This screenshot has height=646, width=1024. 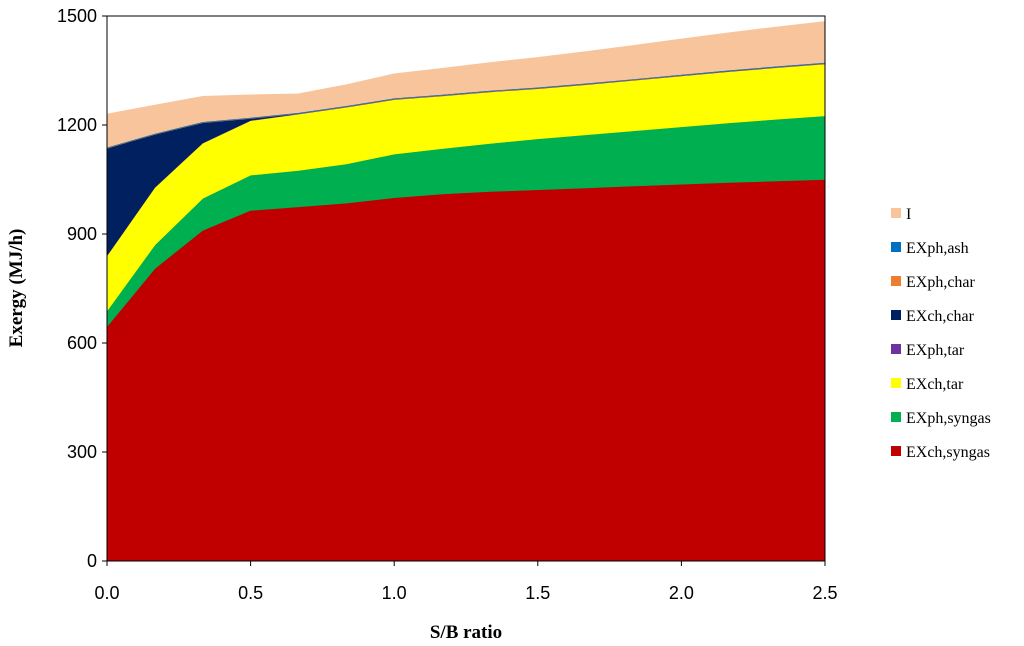 I want to click on legend-label-i: I, so click(x=908, y=214).